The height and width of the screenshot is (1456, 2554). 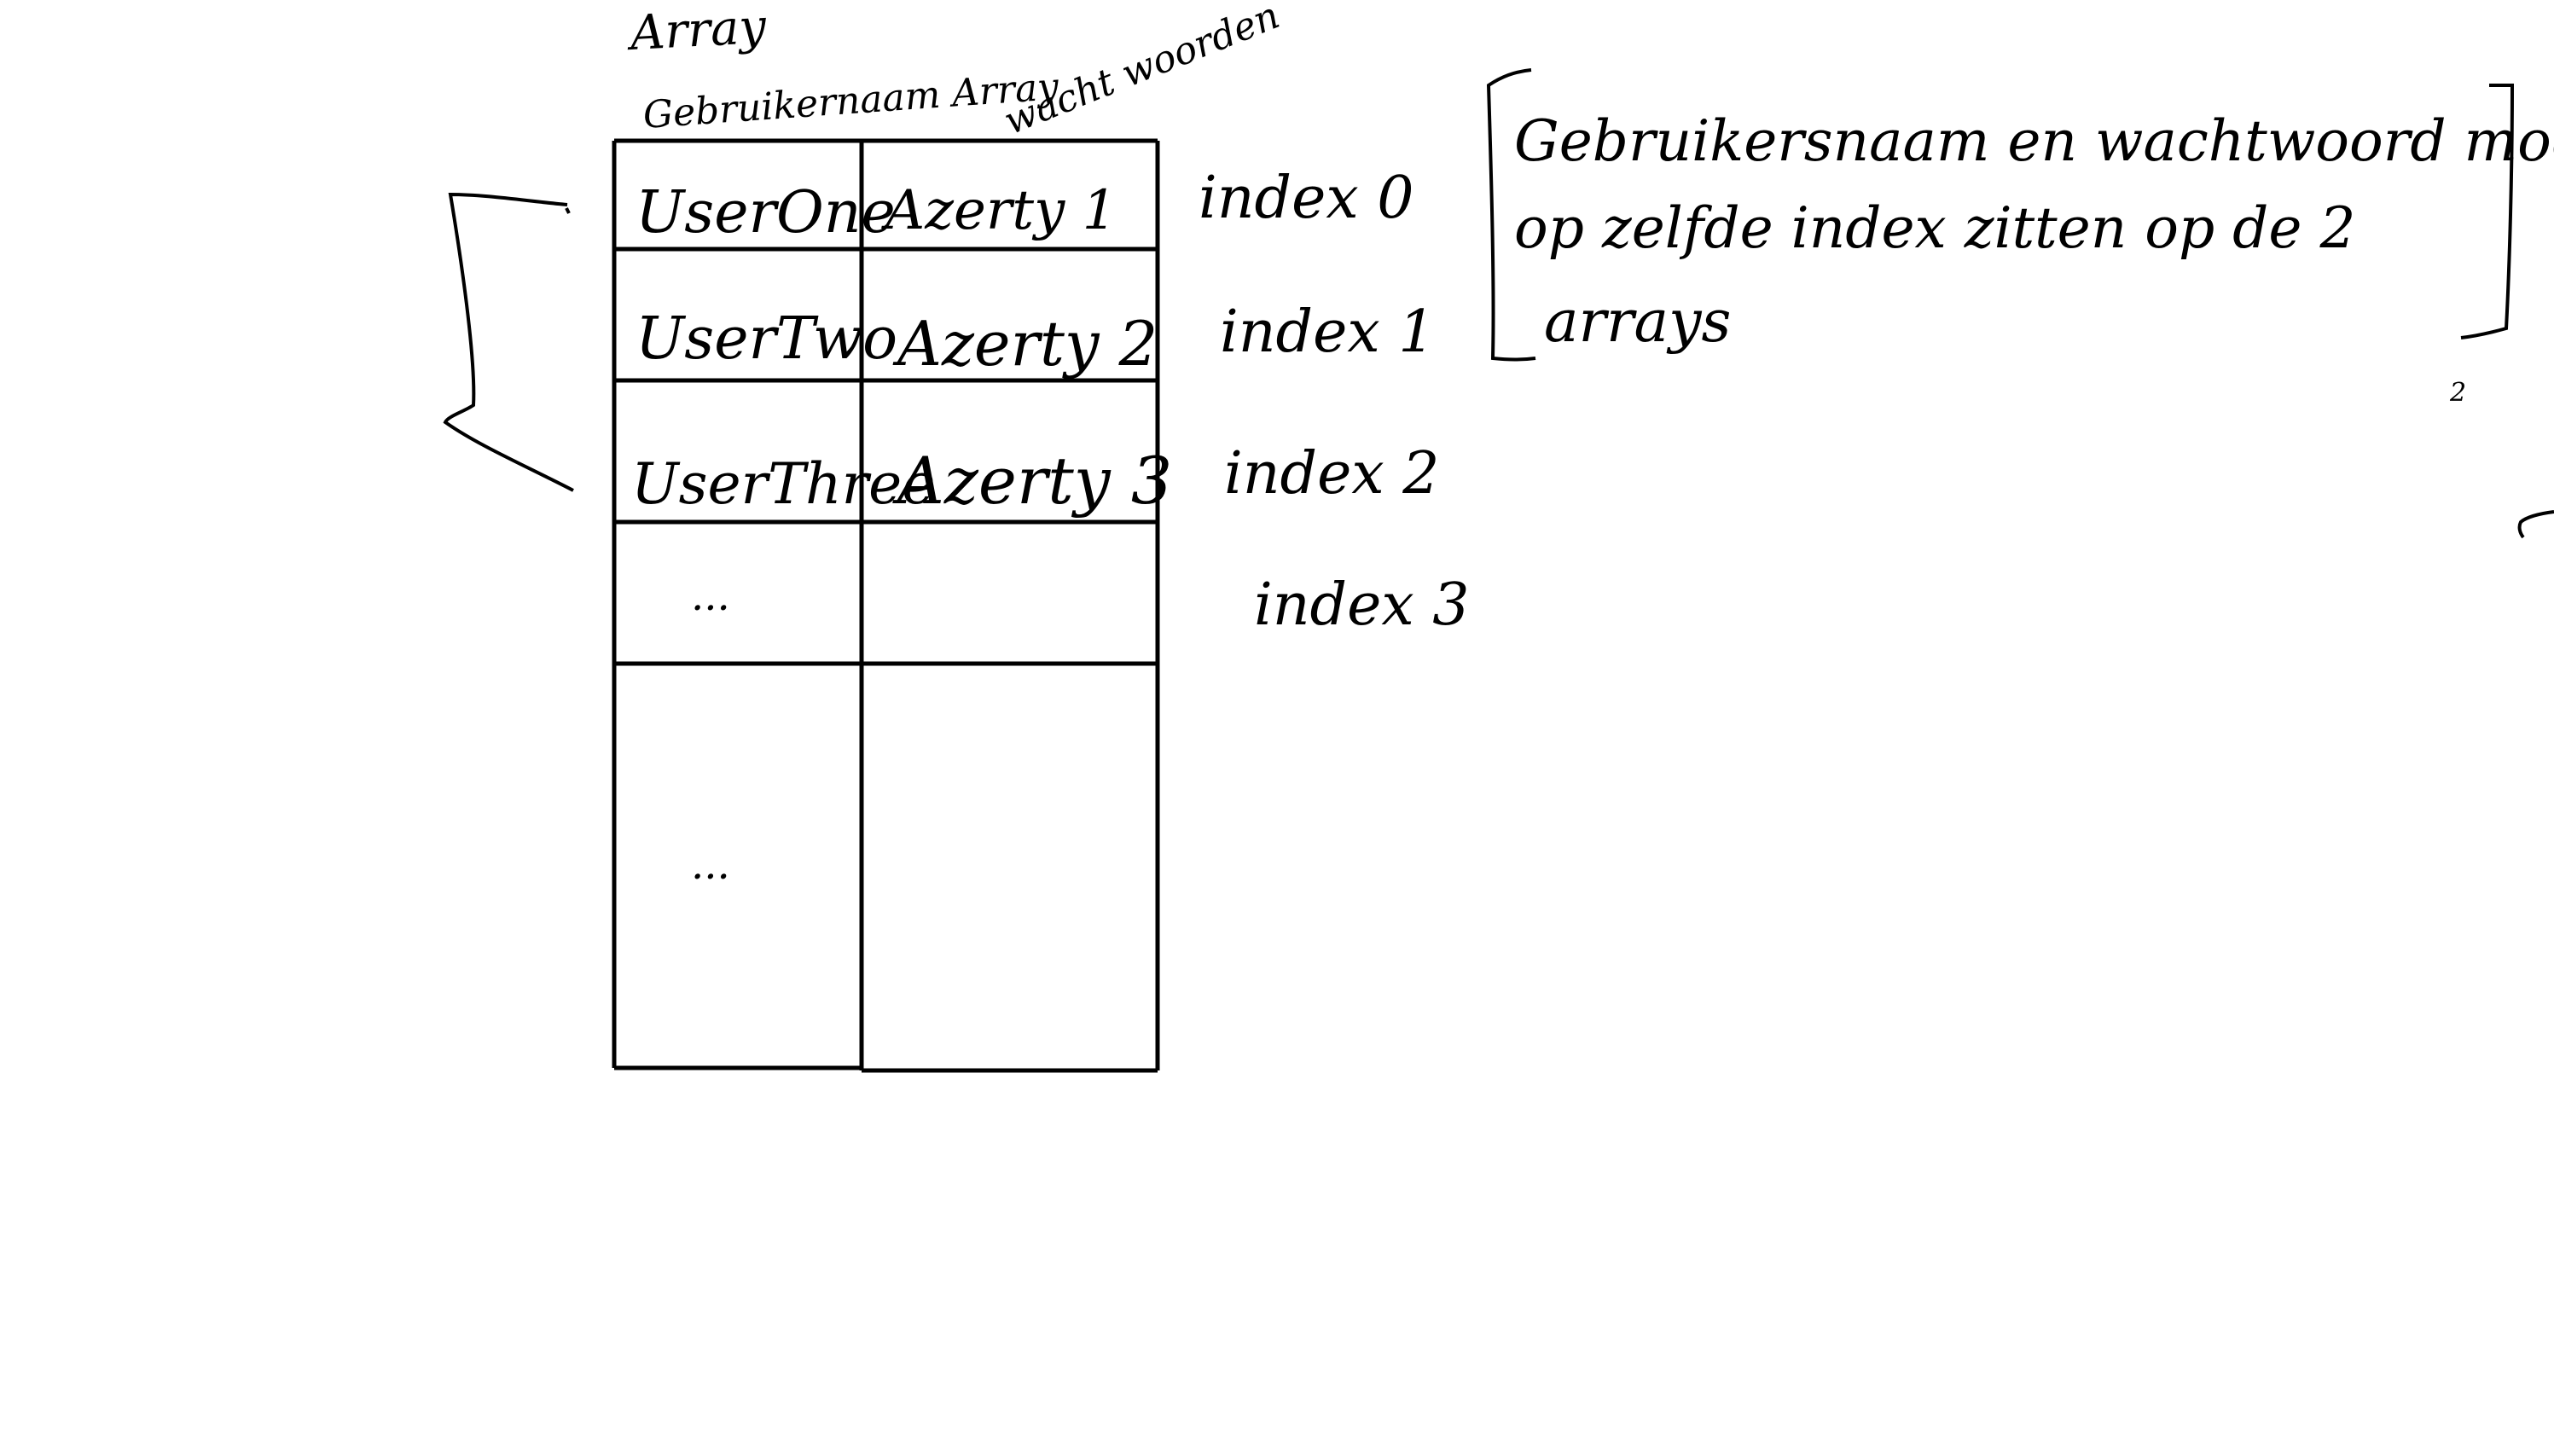 I want to click on username-cell: UserOne, so click(x=766, y=213).